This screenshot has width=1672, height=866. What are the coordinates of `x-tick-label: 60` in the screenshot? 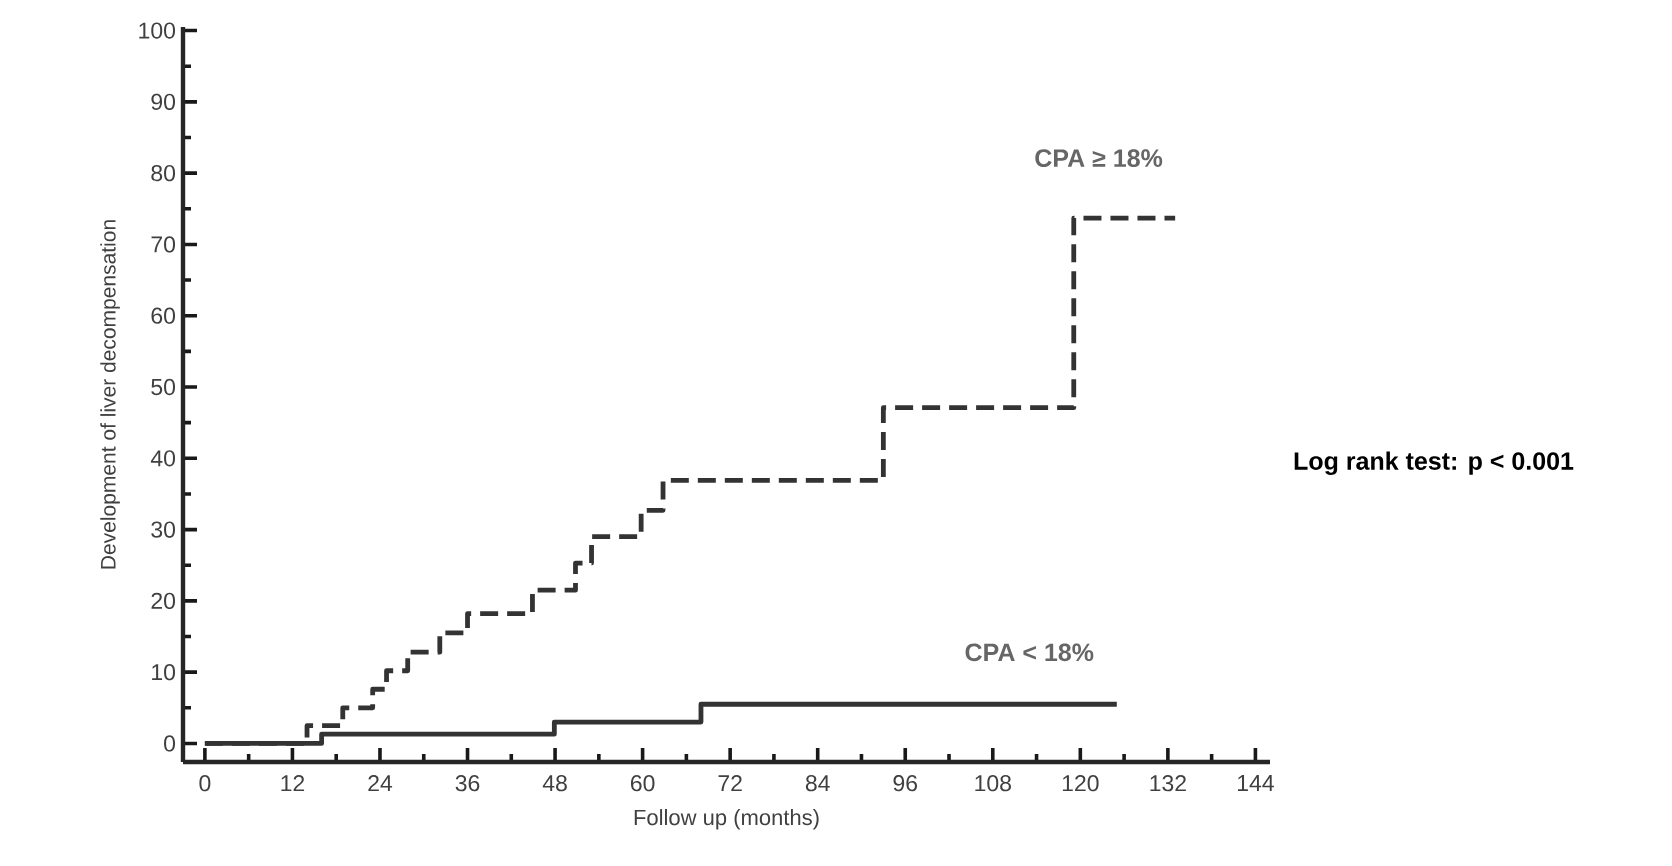 It's located at (642, 783).